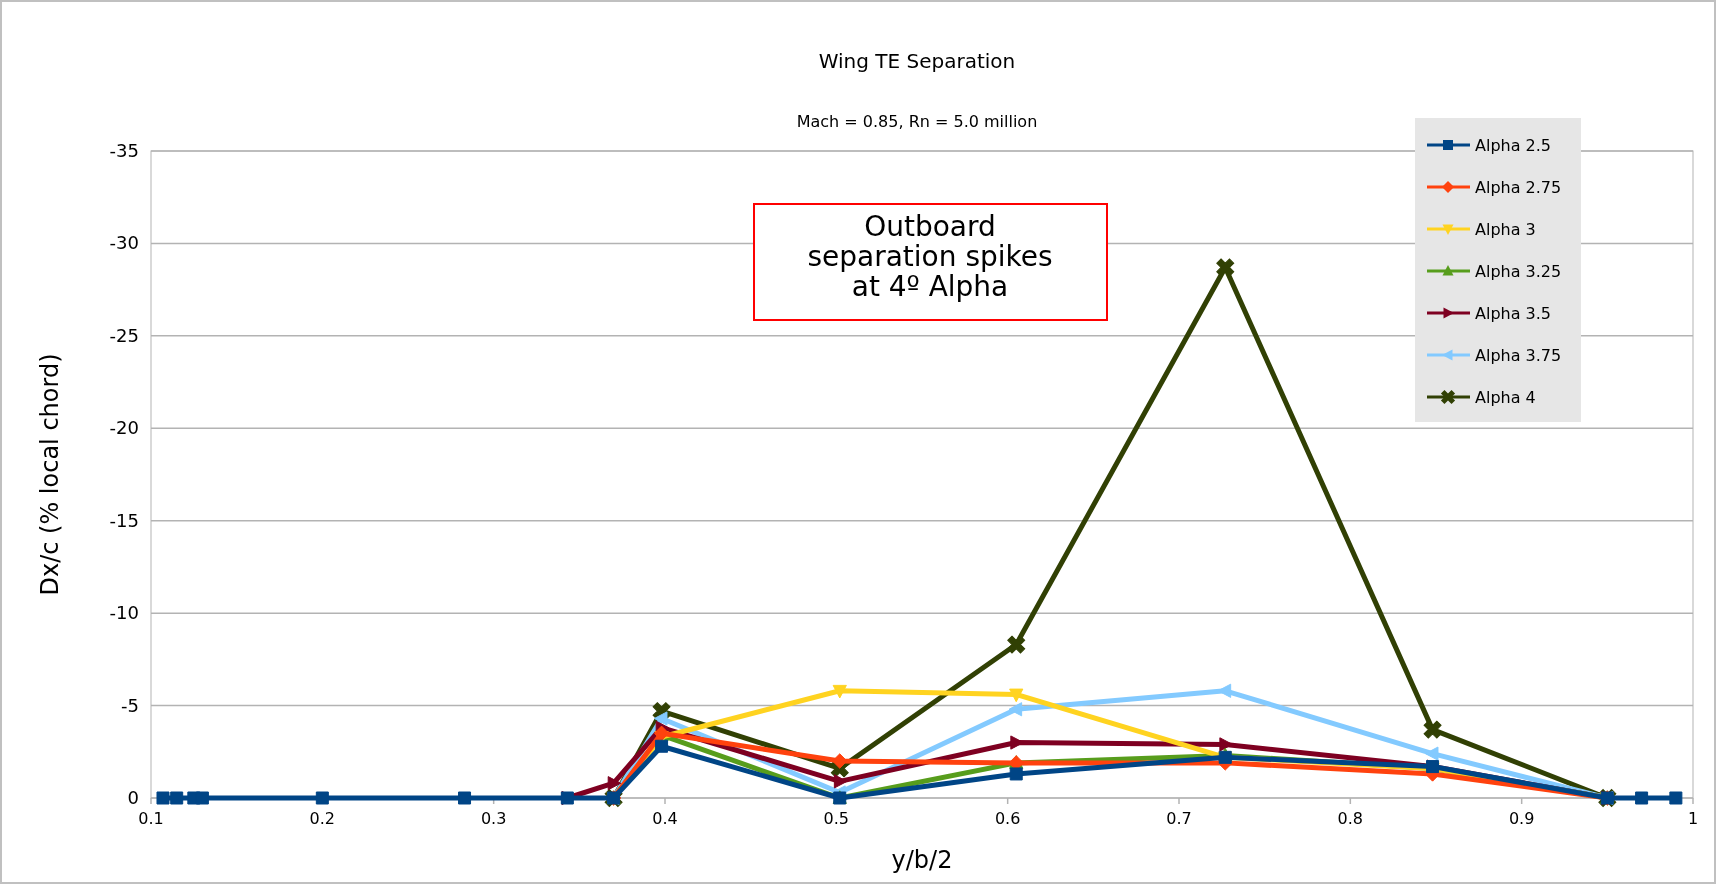  What do you see at coordinates (1505, 229) in the screenshot?
I see `legend-label: Alpha 3` at bounding box center [1505, 229].